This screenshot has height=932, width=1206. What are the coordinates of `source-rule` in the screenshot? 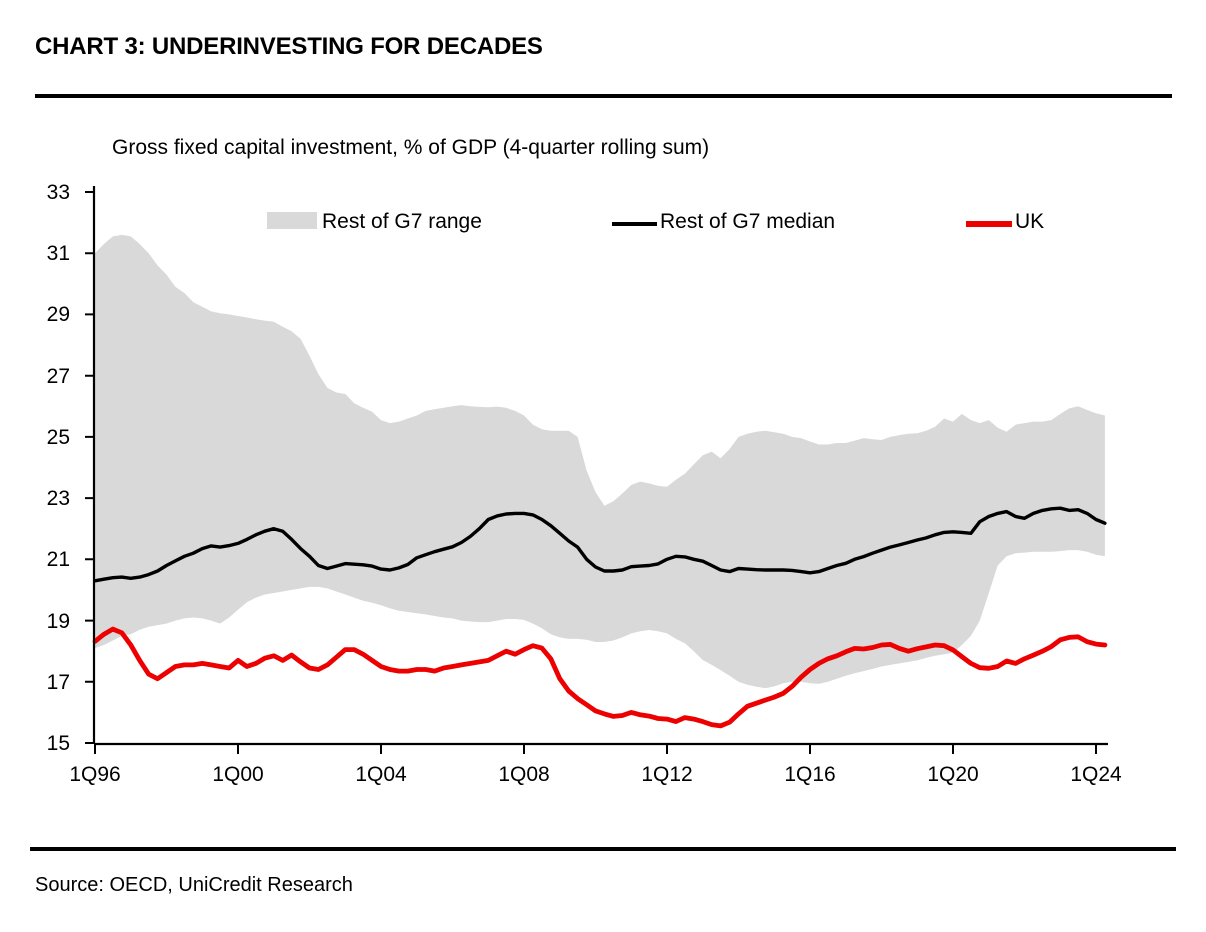 It's located at (603, 849).